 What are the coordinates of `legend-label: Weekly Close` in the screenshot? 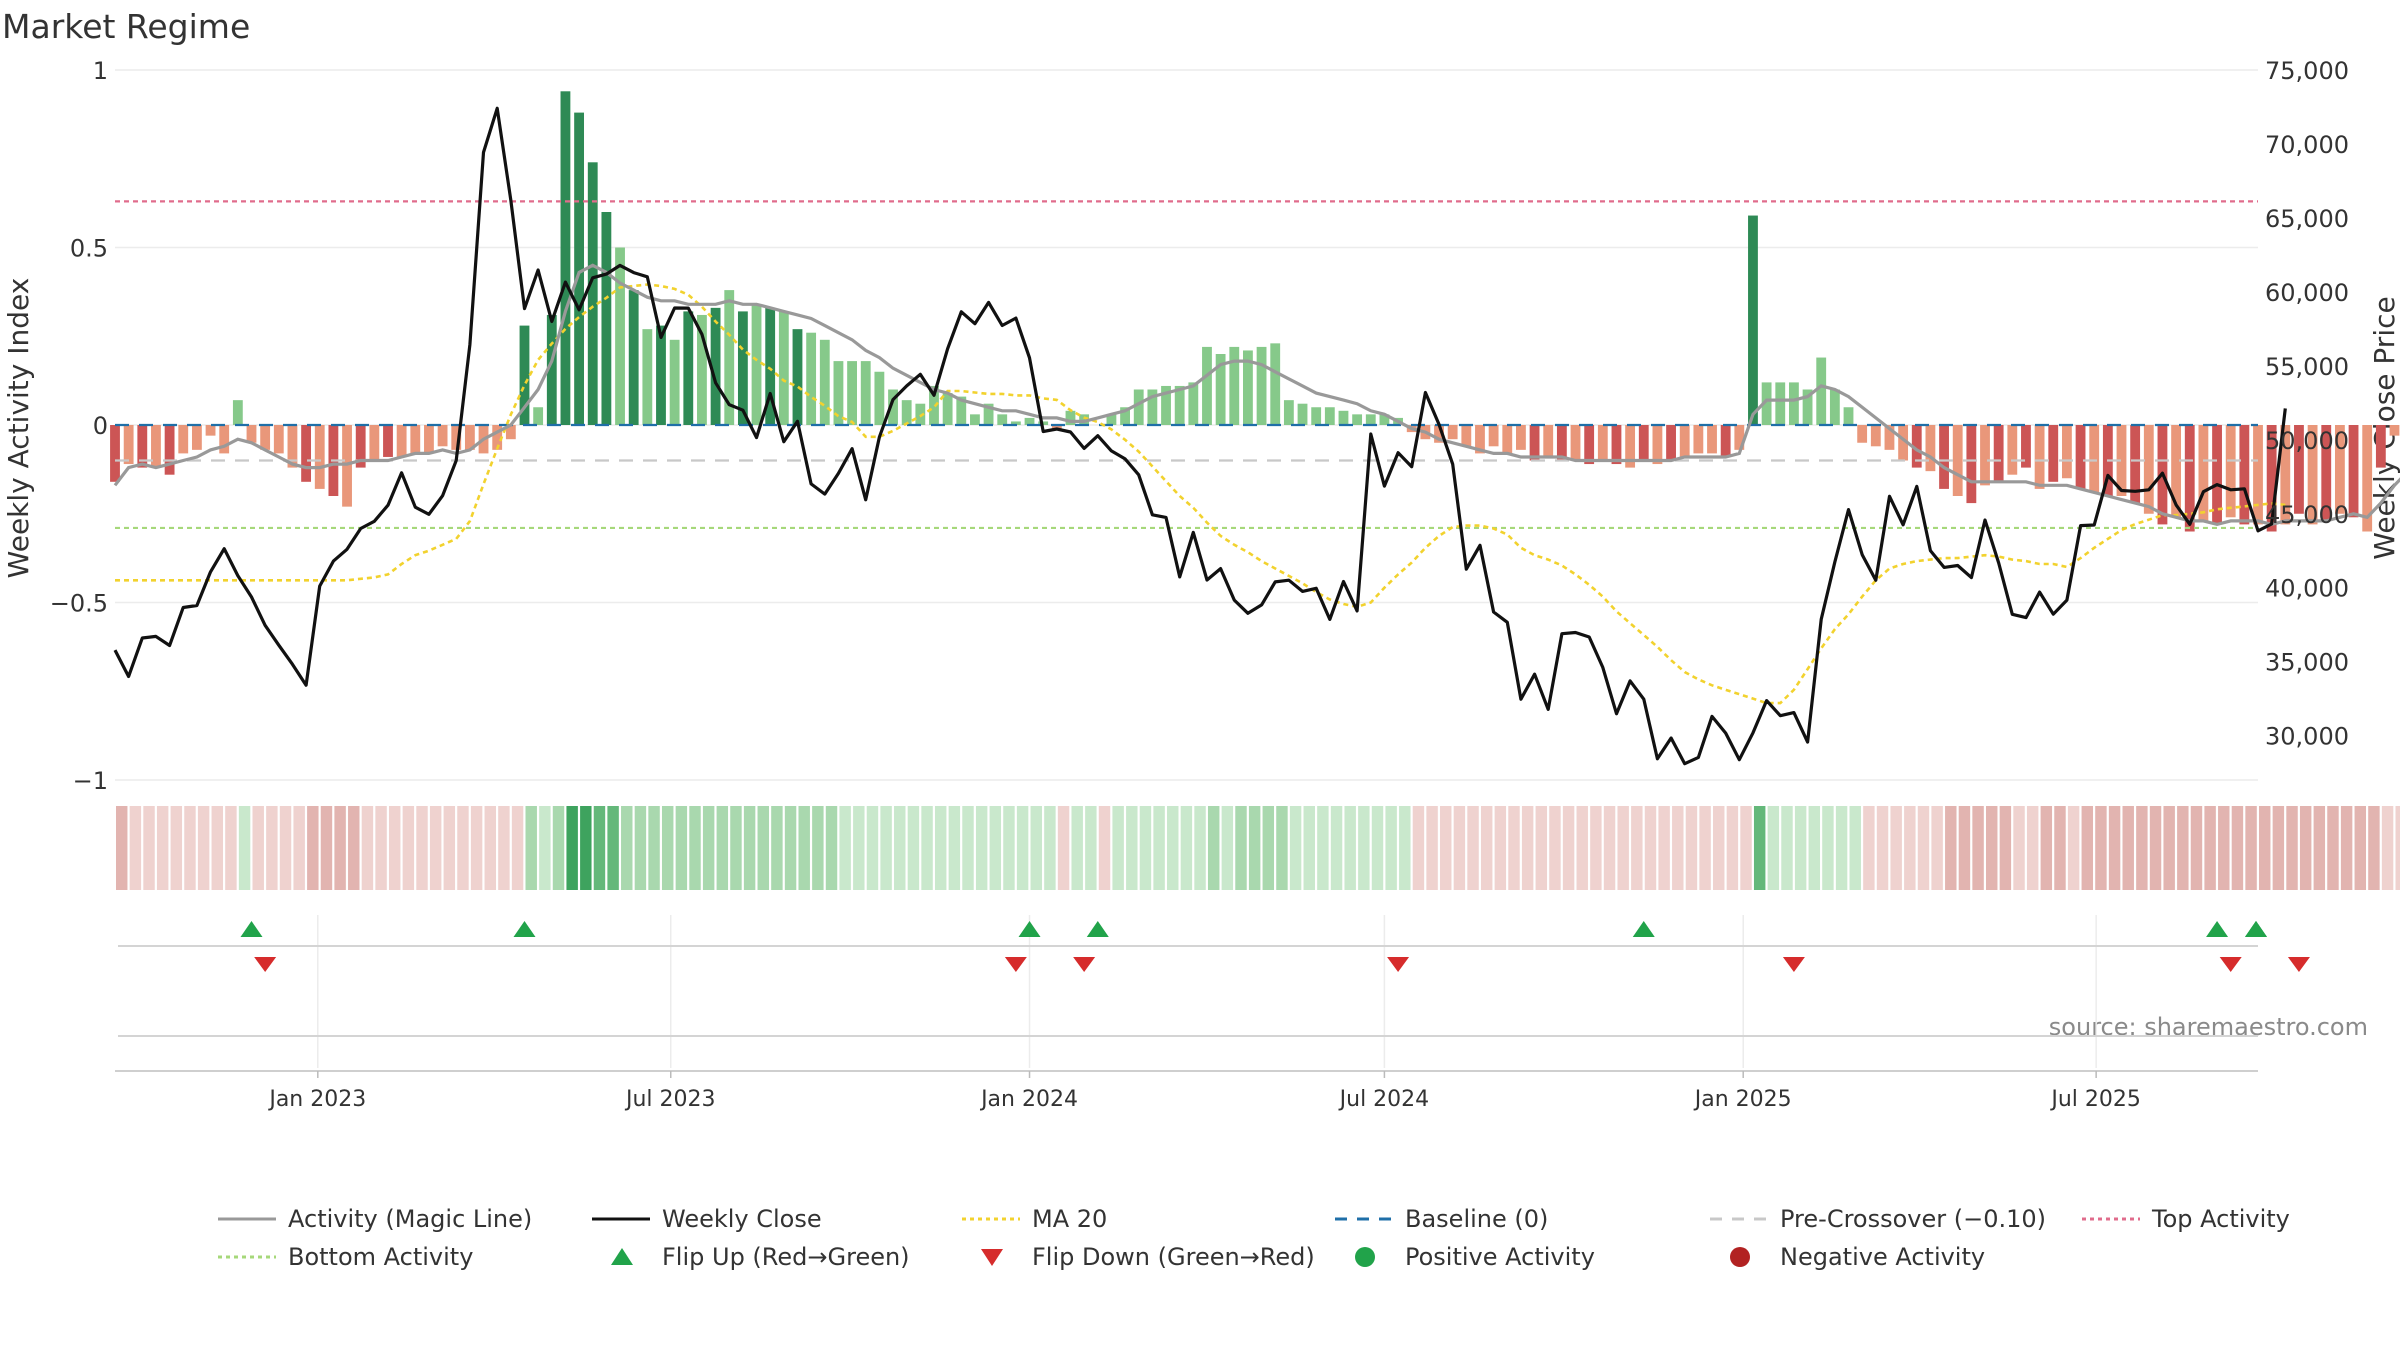 It's located at (742, 1219).